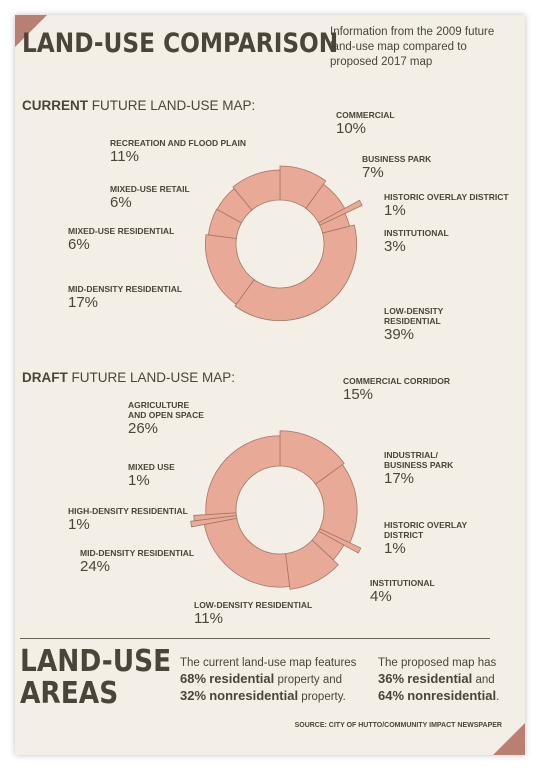 The image size is (540, 770). I want to click on draft-label-institutional: INSTITUTIONAL 4%, so click(402, 591).